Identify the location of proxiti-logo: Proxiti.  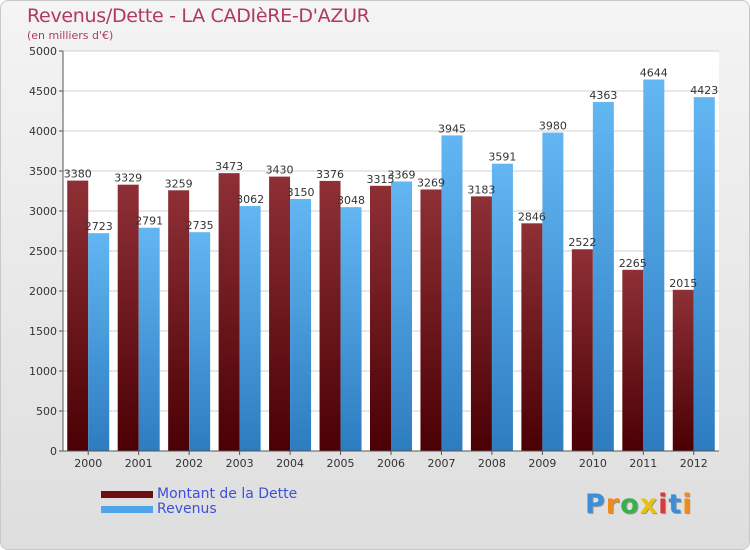
(639, 504).